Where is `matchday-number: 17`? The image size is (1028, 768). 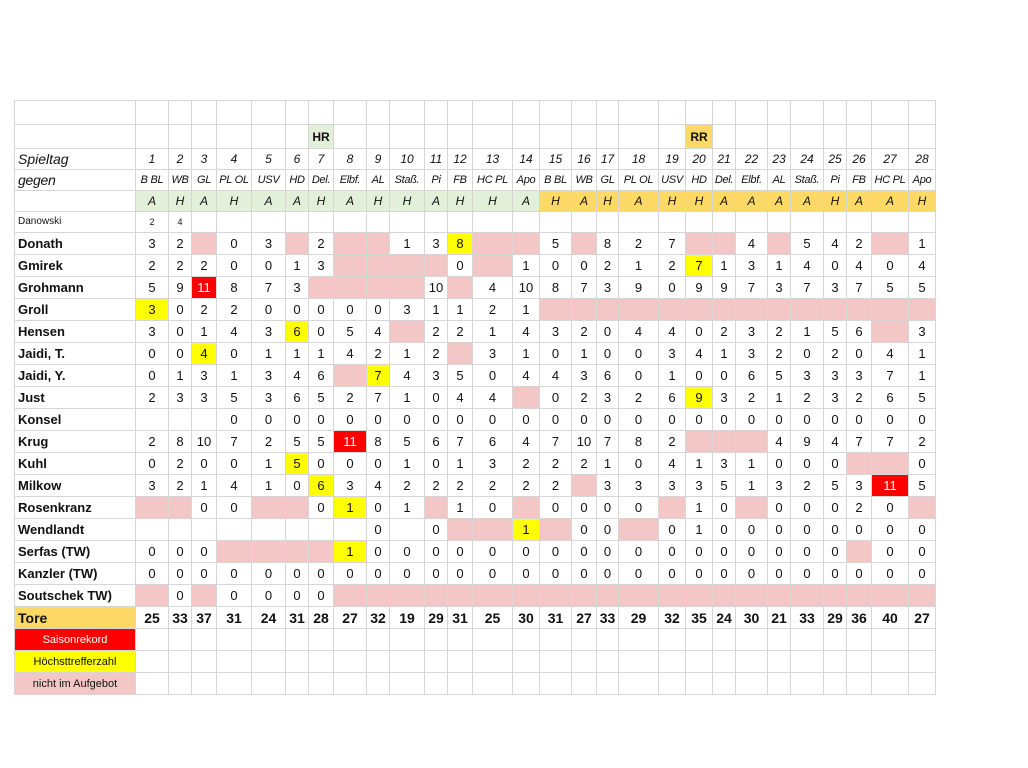
matchday-number: 17 is located at coordinates (607, 159).